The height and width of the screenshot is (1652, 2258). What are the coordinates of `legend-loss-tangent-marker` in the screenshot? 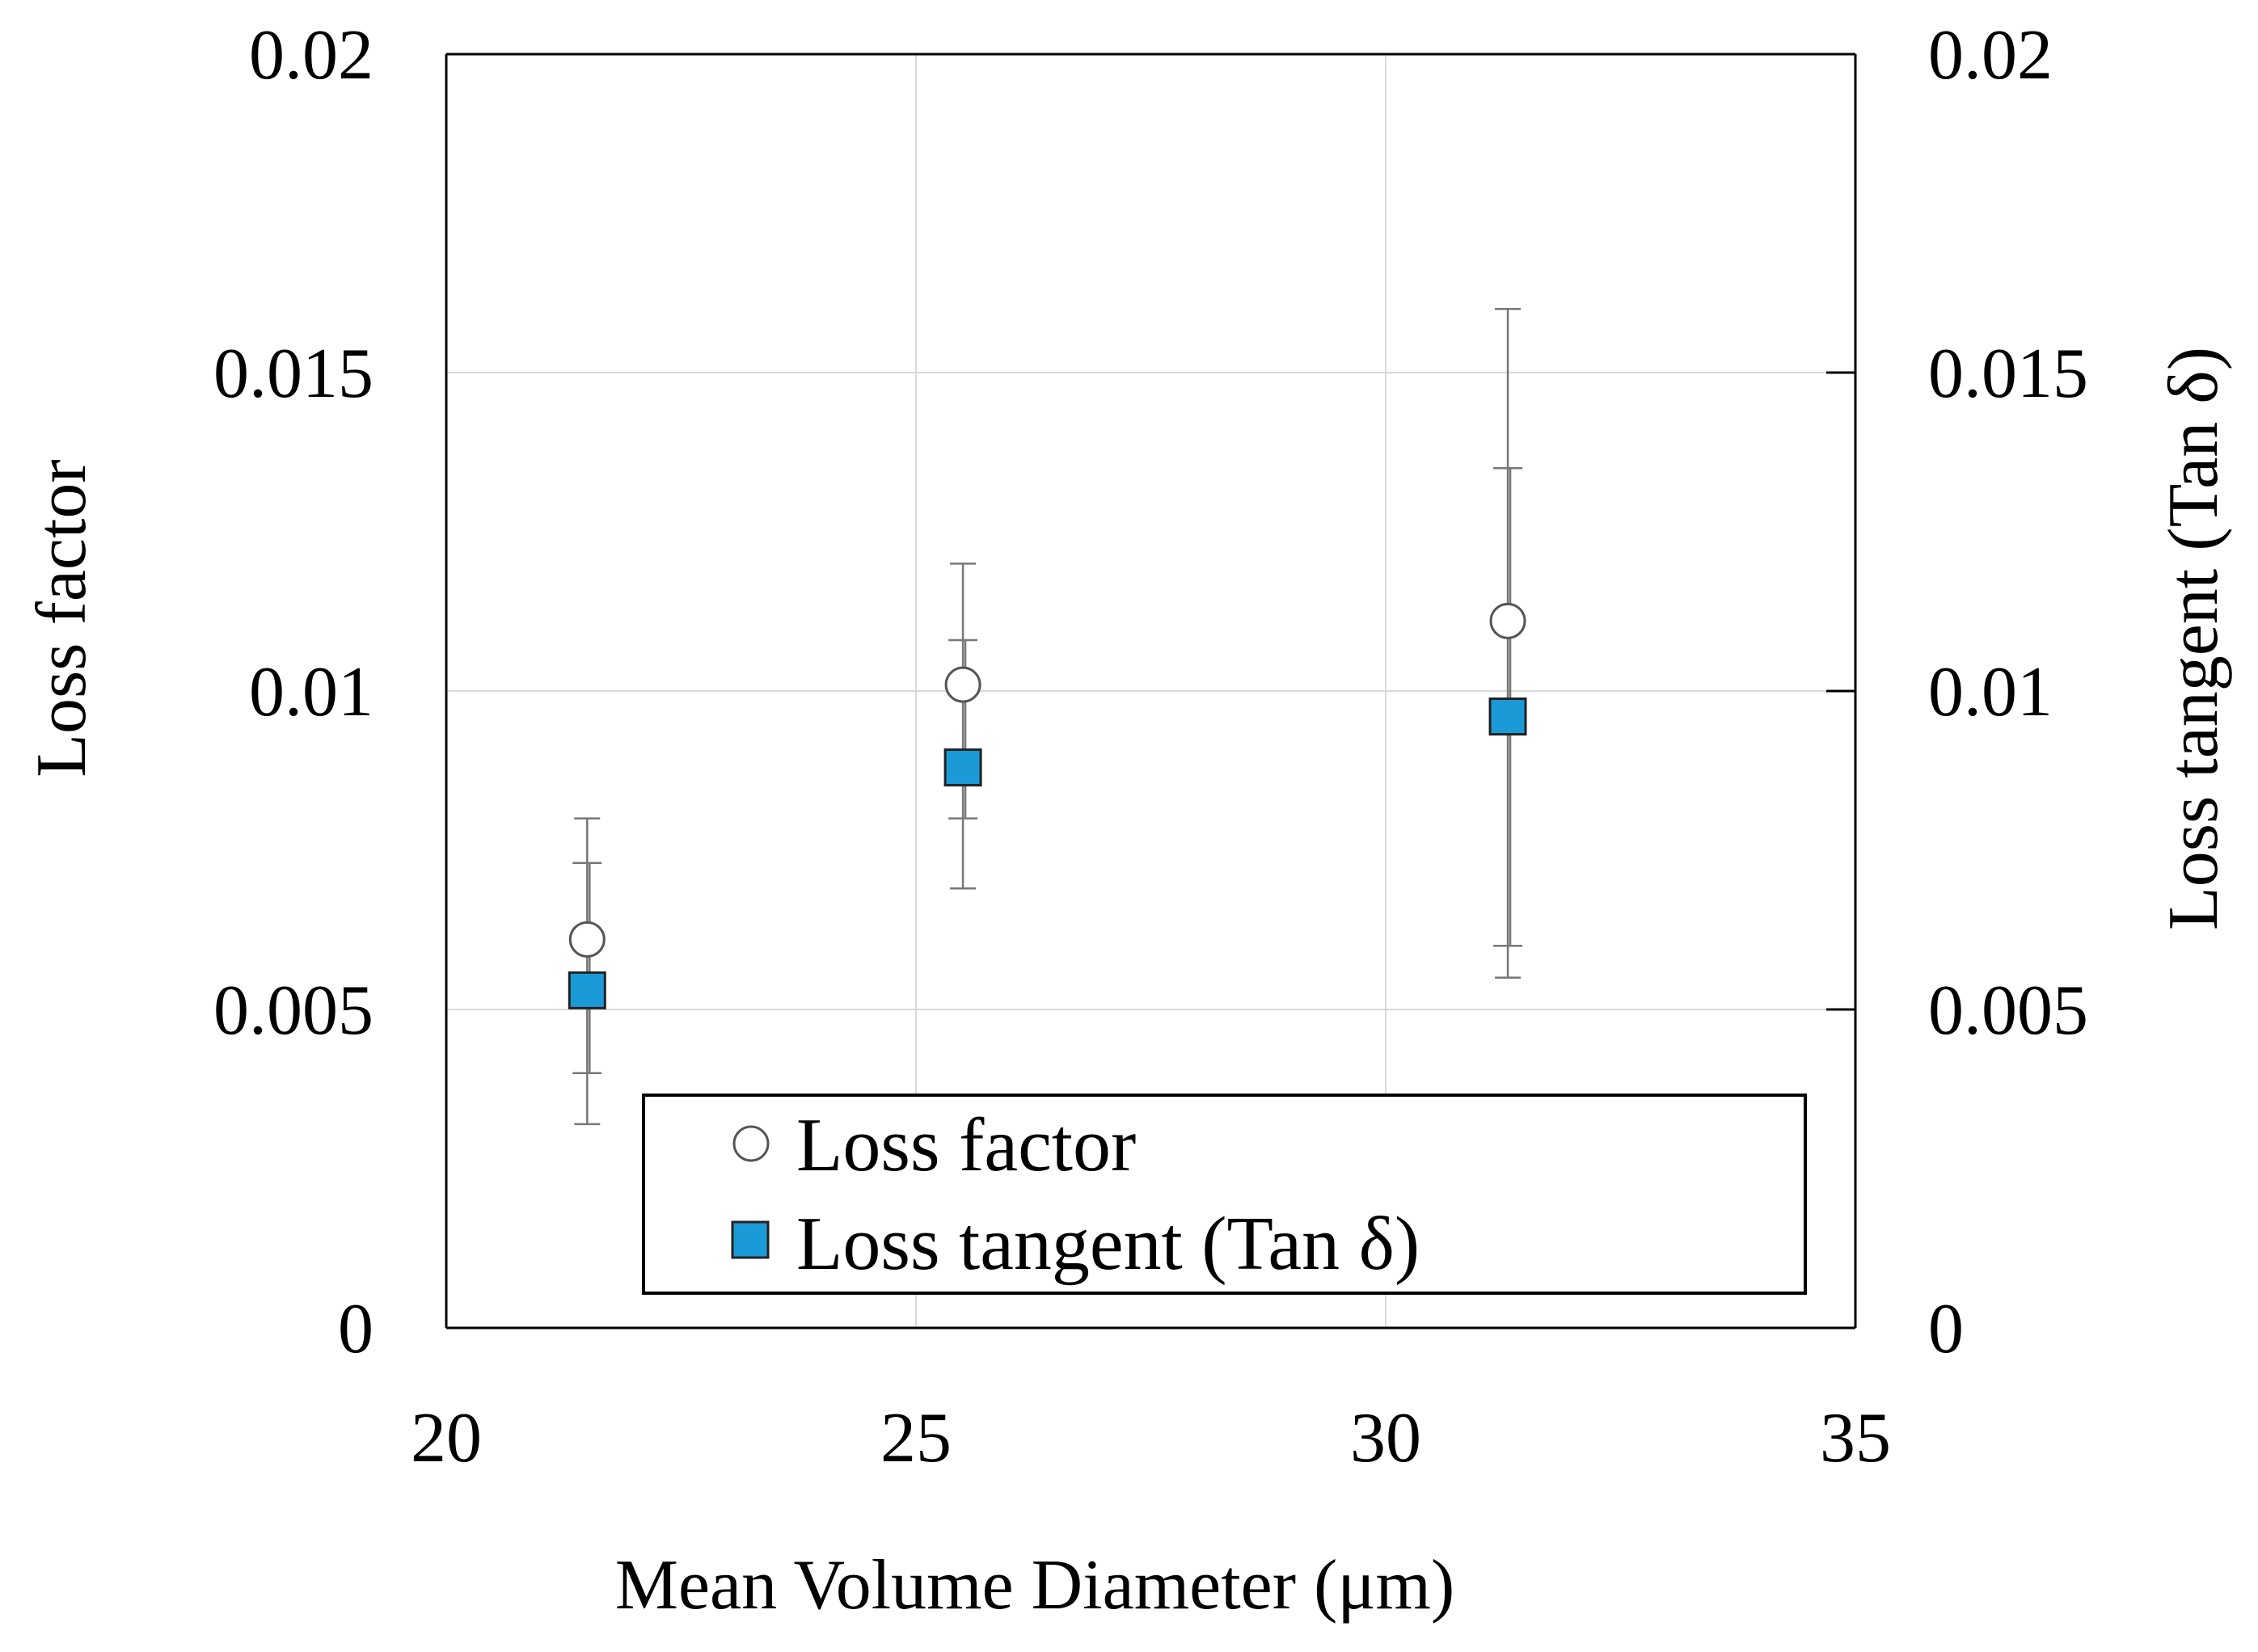 It's located at (751, 1239).